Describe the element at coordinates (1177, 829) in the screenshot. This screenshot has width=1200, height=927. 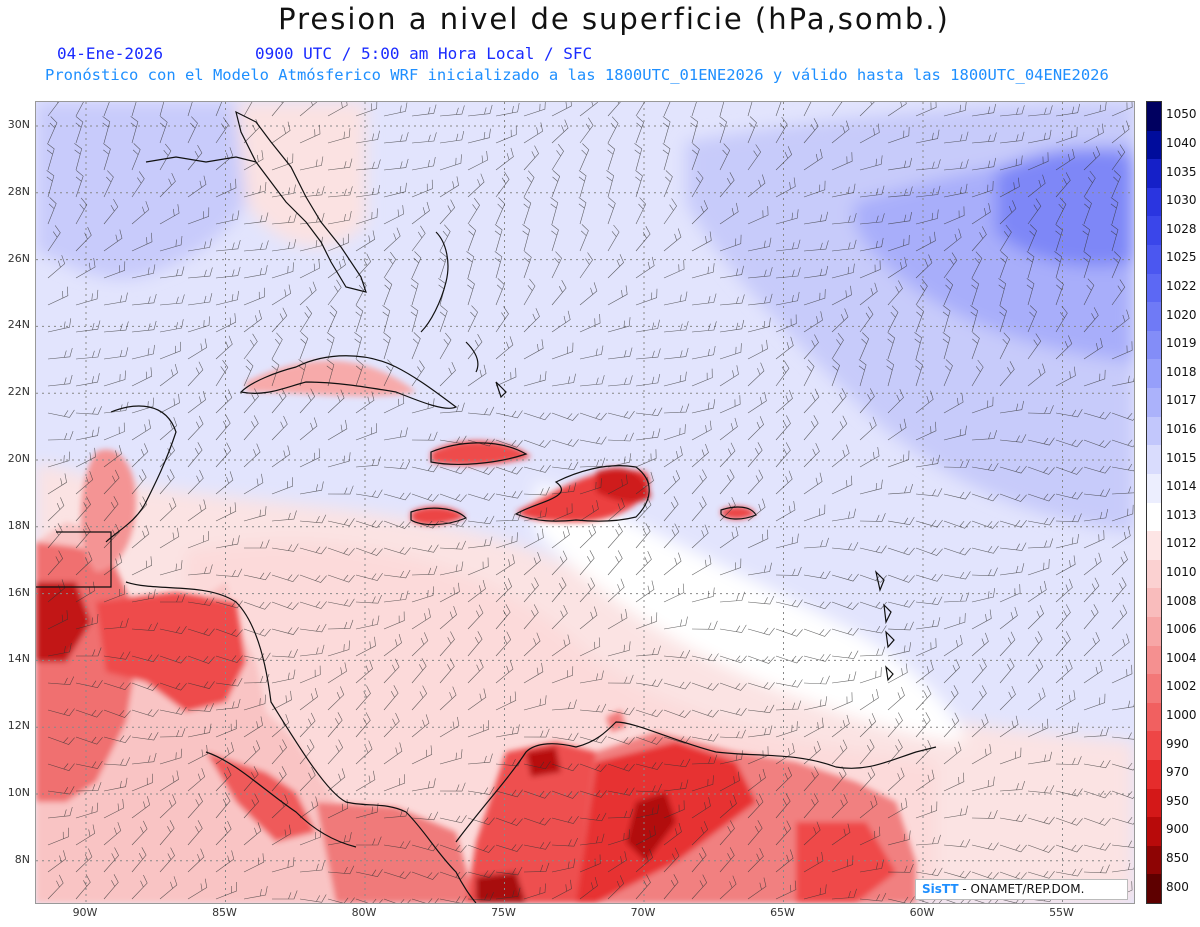
I see `colorbar-label: 900` at that location.